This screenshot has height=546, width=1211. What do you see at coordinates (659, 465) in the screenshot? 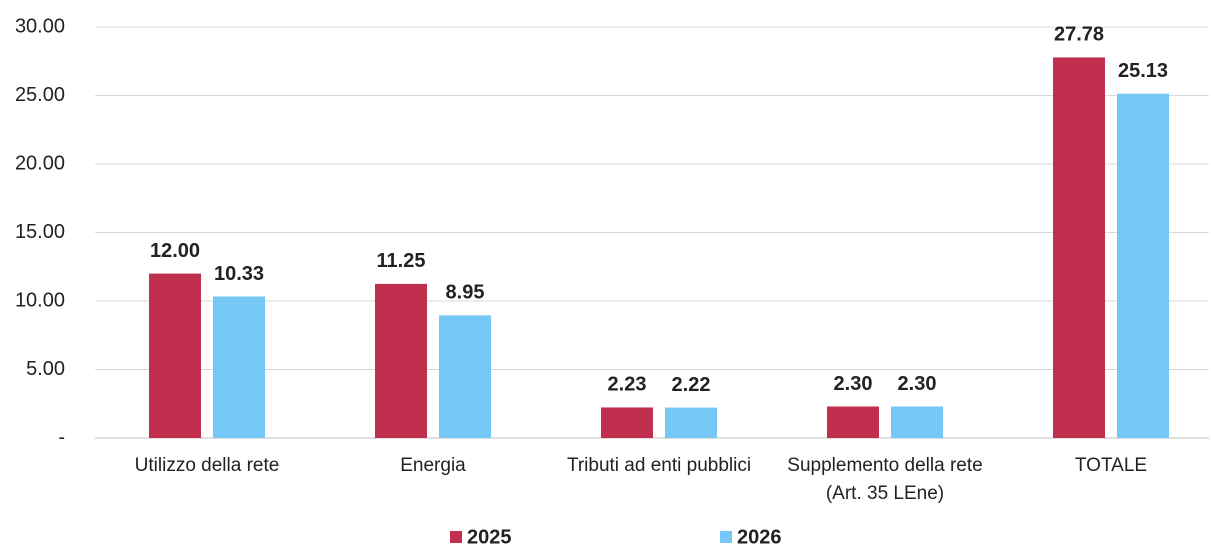
I see `x-tick-label: Tributi ad enti pubblici` at bounding box center [659, 465].